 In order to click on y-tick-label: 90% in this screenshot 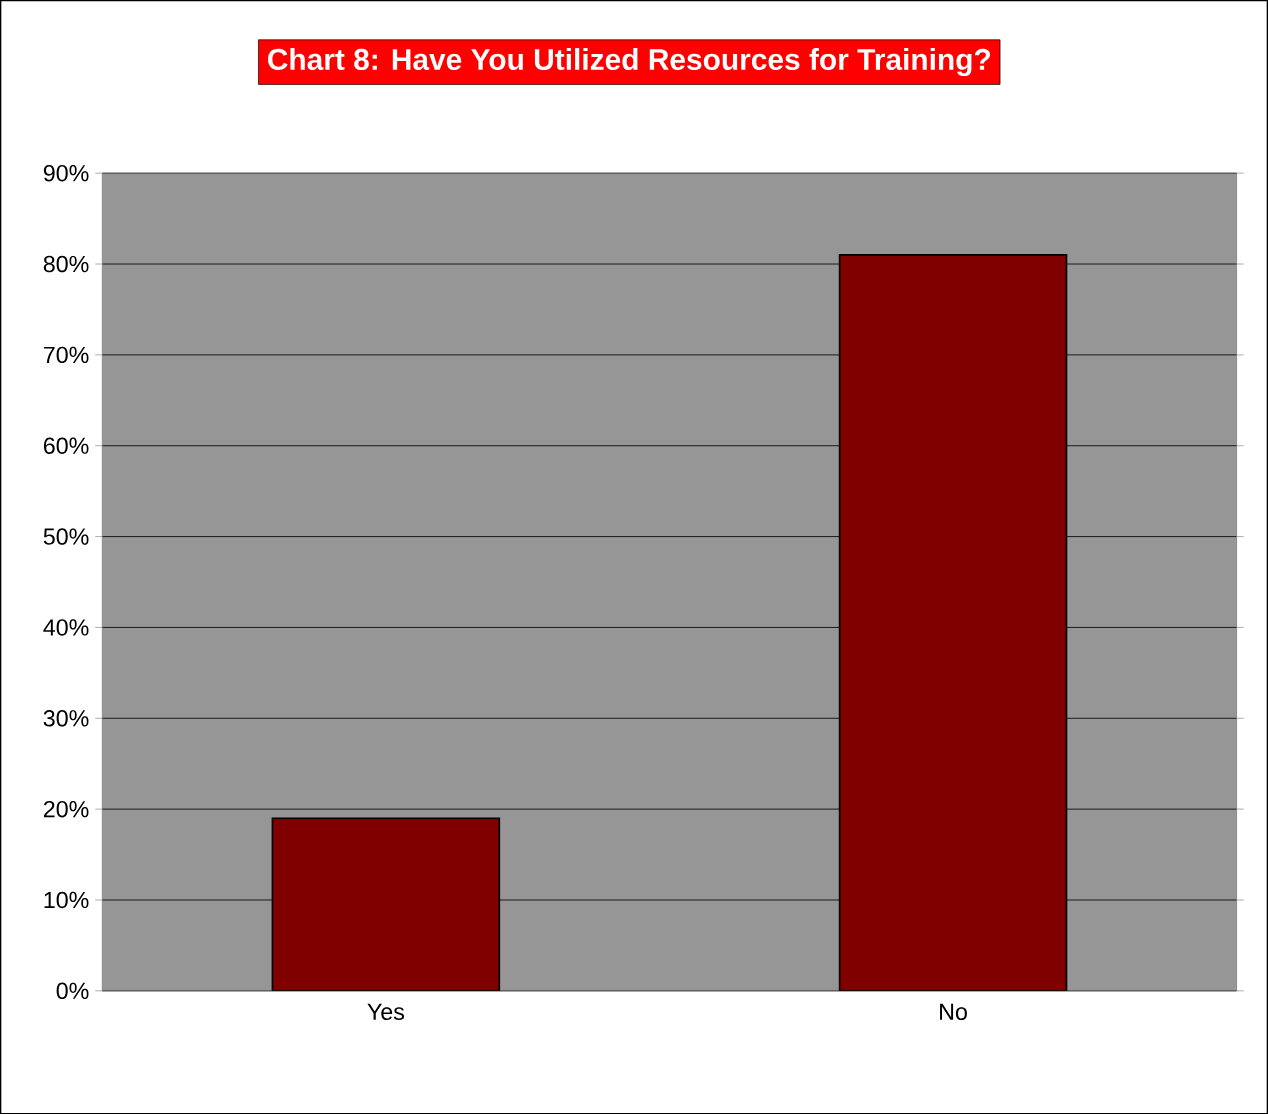, I will do `click(66, 173)`.